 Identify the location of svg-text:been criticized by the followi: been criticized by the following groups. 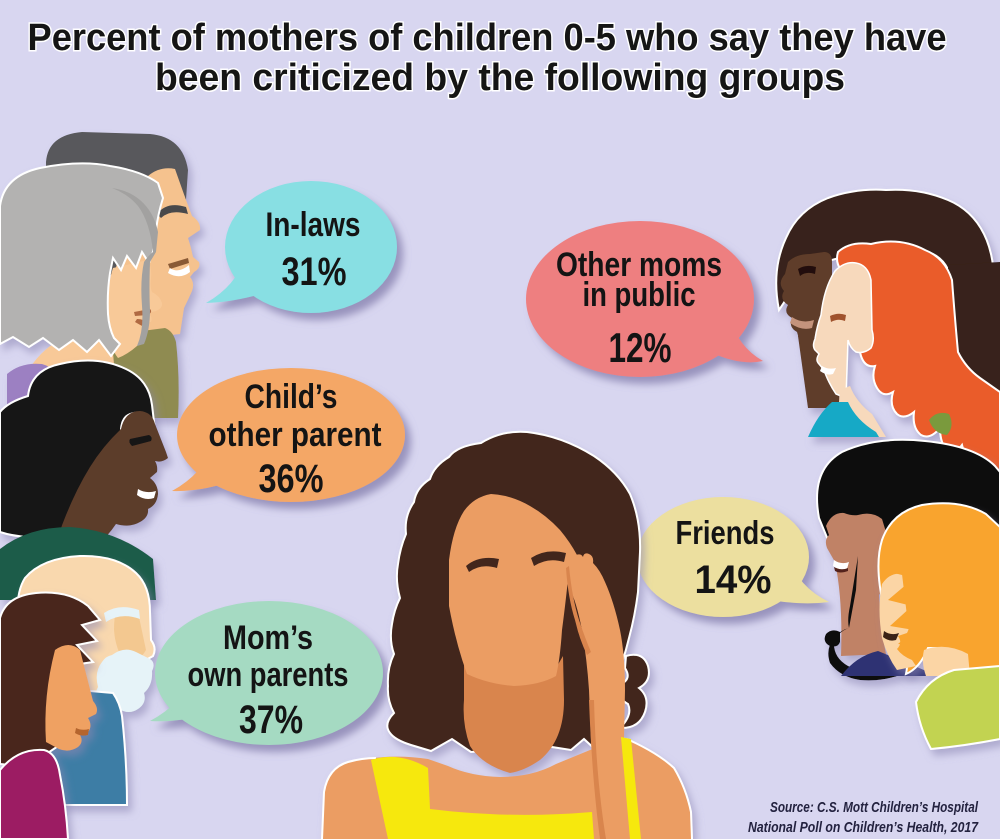
(500, 78).